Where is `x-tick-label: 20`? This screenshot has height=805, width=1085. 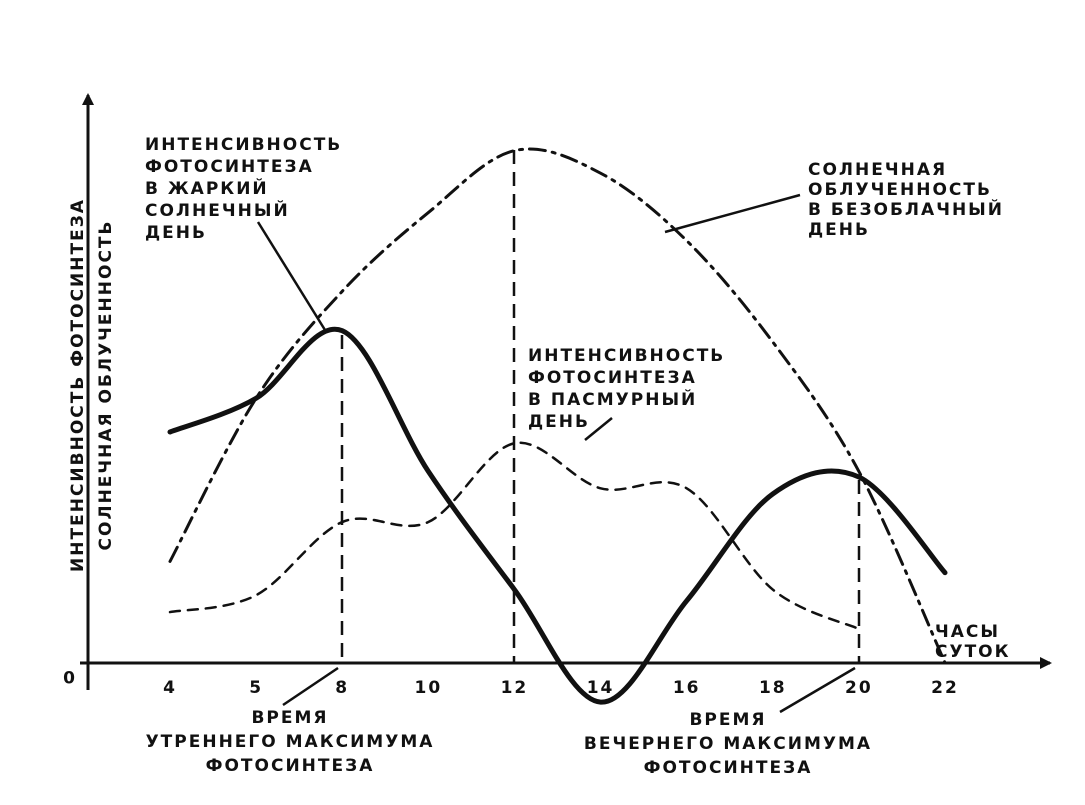
x-tick-label: 20 is located at coordinates (859, 688).